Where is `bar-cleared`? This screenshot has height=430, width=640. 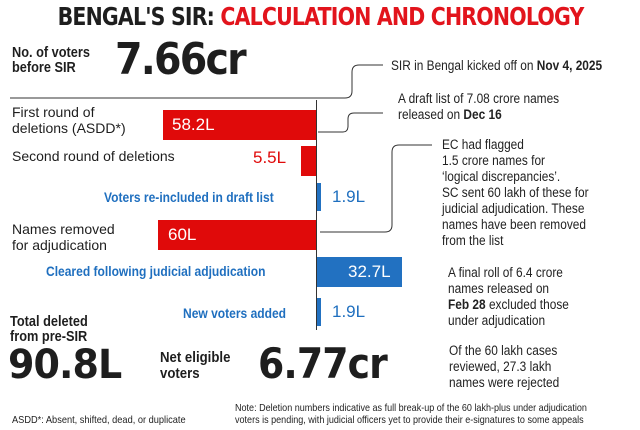
bar-cleared is located at coordinates (359, 272).